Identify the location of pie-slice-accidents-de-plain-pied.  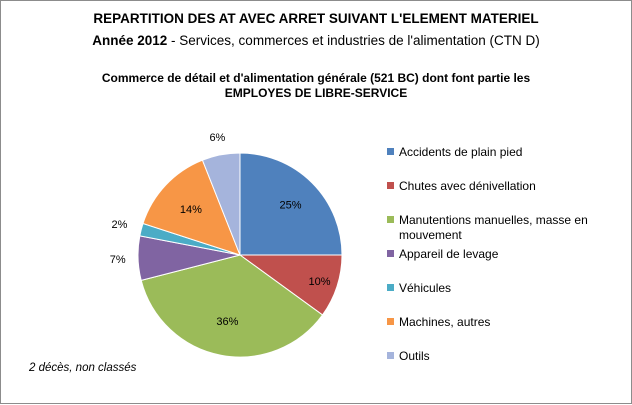
(291, 204).